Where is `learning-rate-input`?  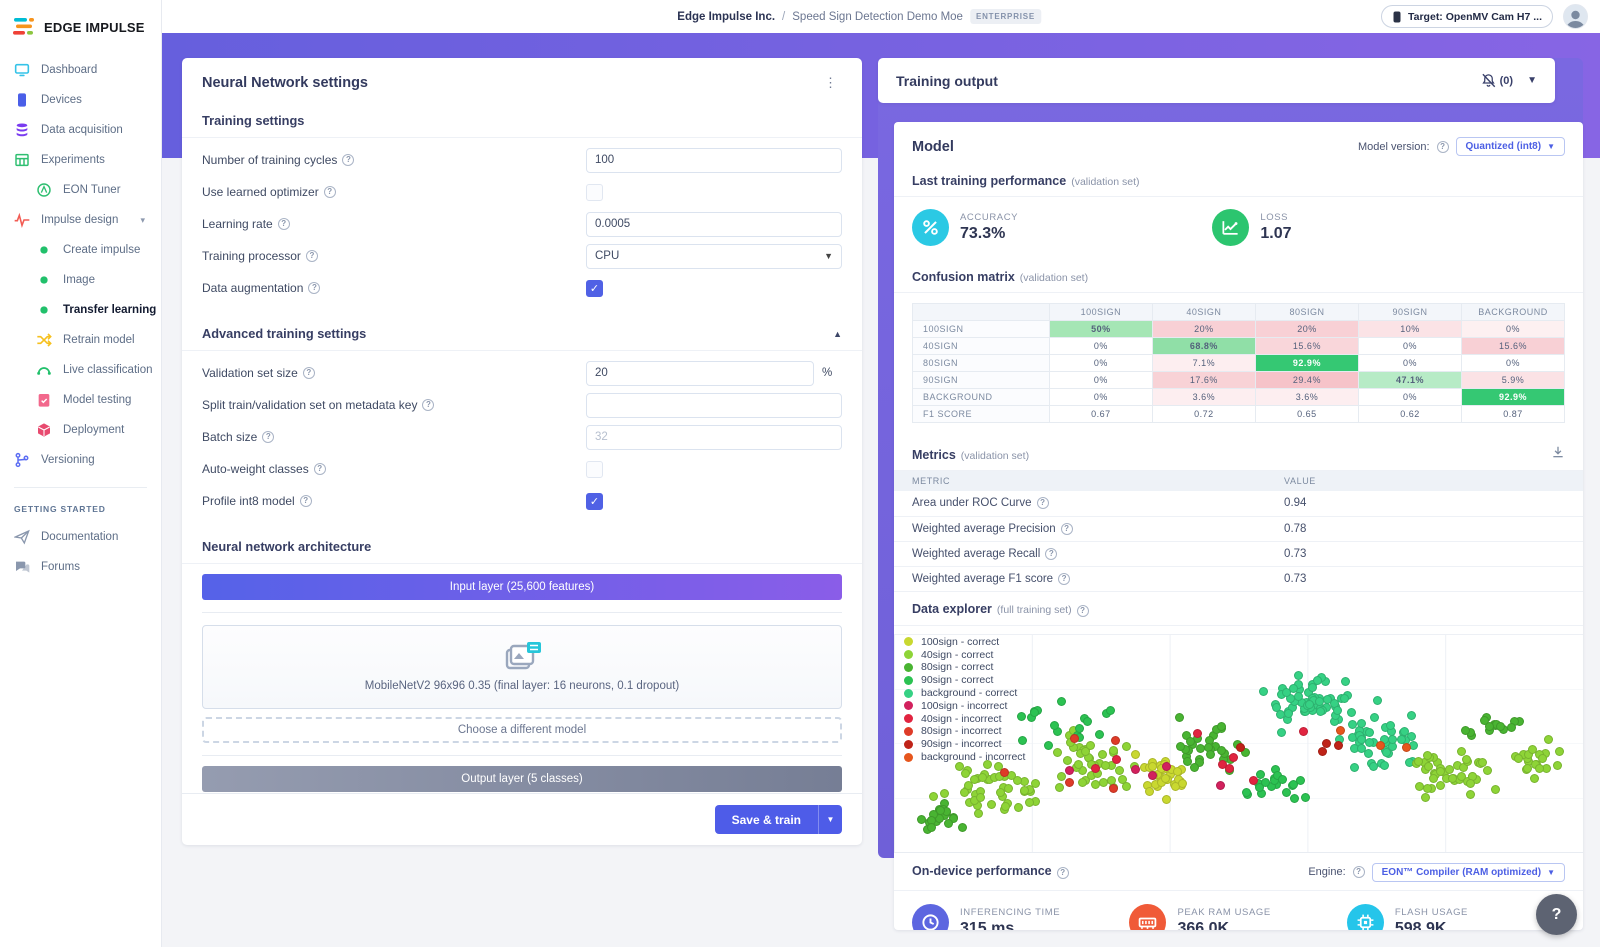 learning-rate-input is located at coordinates (714, 224).